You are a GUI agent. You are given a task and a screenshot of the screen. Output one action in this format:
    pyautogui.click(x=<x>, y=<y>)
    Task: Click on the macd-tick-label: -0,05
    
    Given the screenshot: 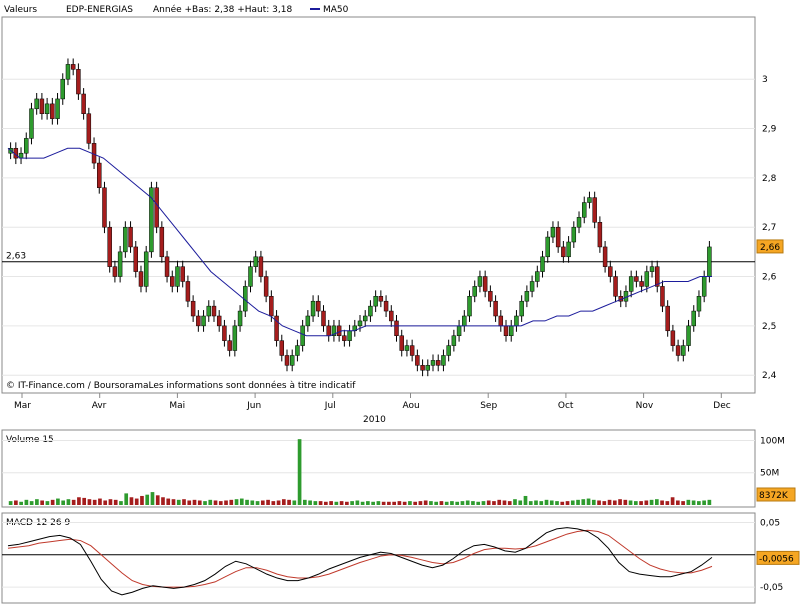 What is the action you would take?
    pyautogui.click(x=771, y=588)
    